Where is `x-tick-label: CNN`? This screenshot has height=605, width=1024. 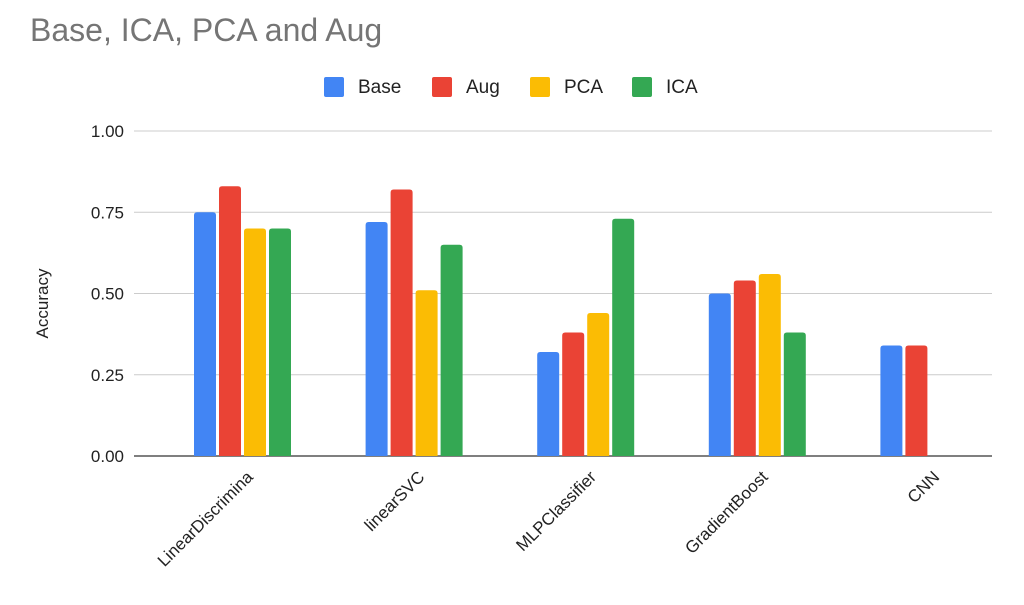
x-tick-label: CNN is located at coordinates (923, 486).